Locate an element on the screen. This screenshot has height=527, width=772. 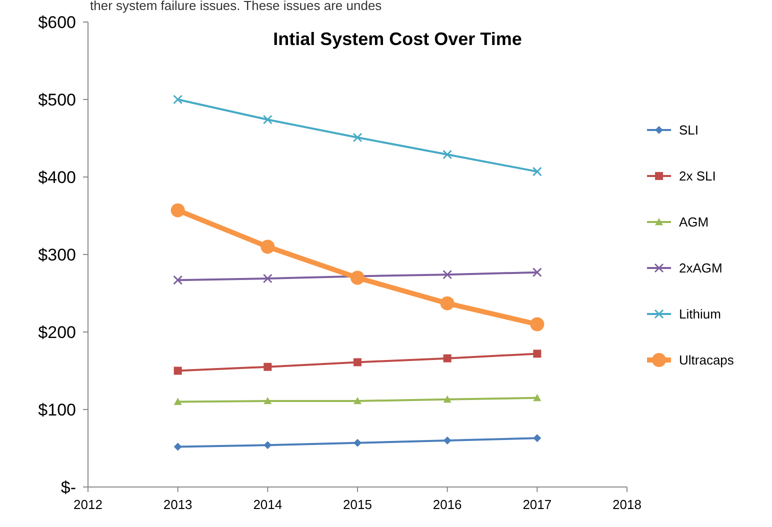
legend-label: 2xAGM is located at coordinates (700, 268).